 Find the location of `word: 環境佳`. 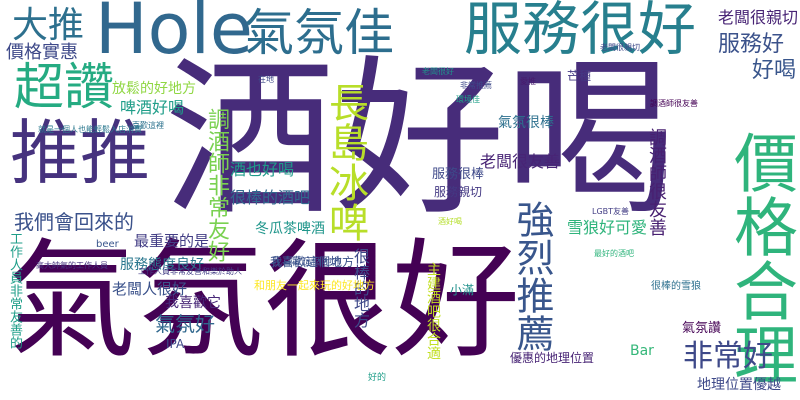

word: 環境佳 is located at coordinates (468, 99).